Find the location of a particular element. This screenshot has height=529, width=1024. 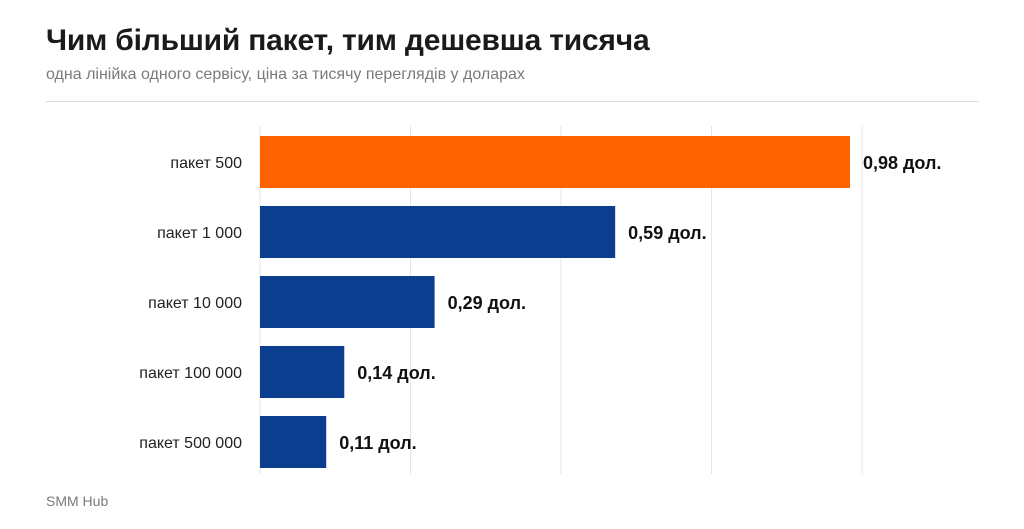

category-label: пакет 500 is located at coordinates (206, 163).